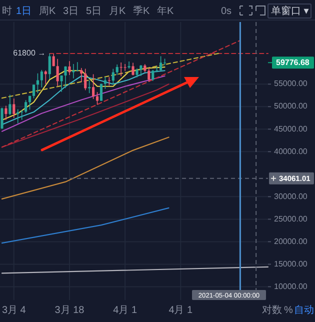 Image resolution: width=315 pixels, height=322 pixels. Describe the element at coordinates (71, 11) in the screenshot. I see `text: 3日` at that location.